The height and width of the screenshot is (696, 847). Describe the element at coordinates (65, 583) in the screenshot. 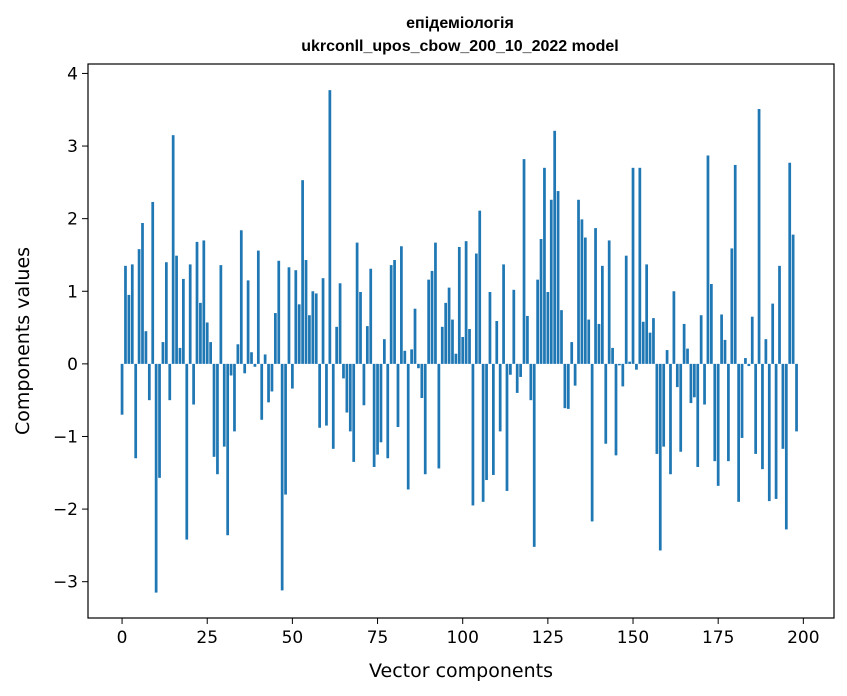

I see `y-tick-label: −3` at that location.